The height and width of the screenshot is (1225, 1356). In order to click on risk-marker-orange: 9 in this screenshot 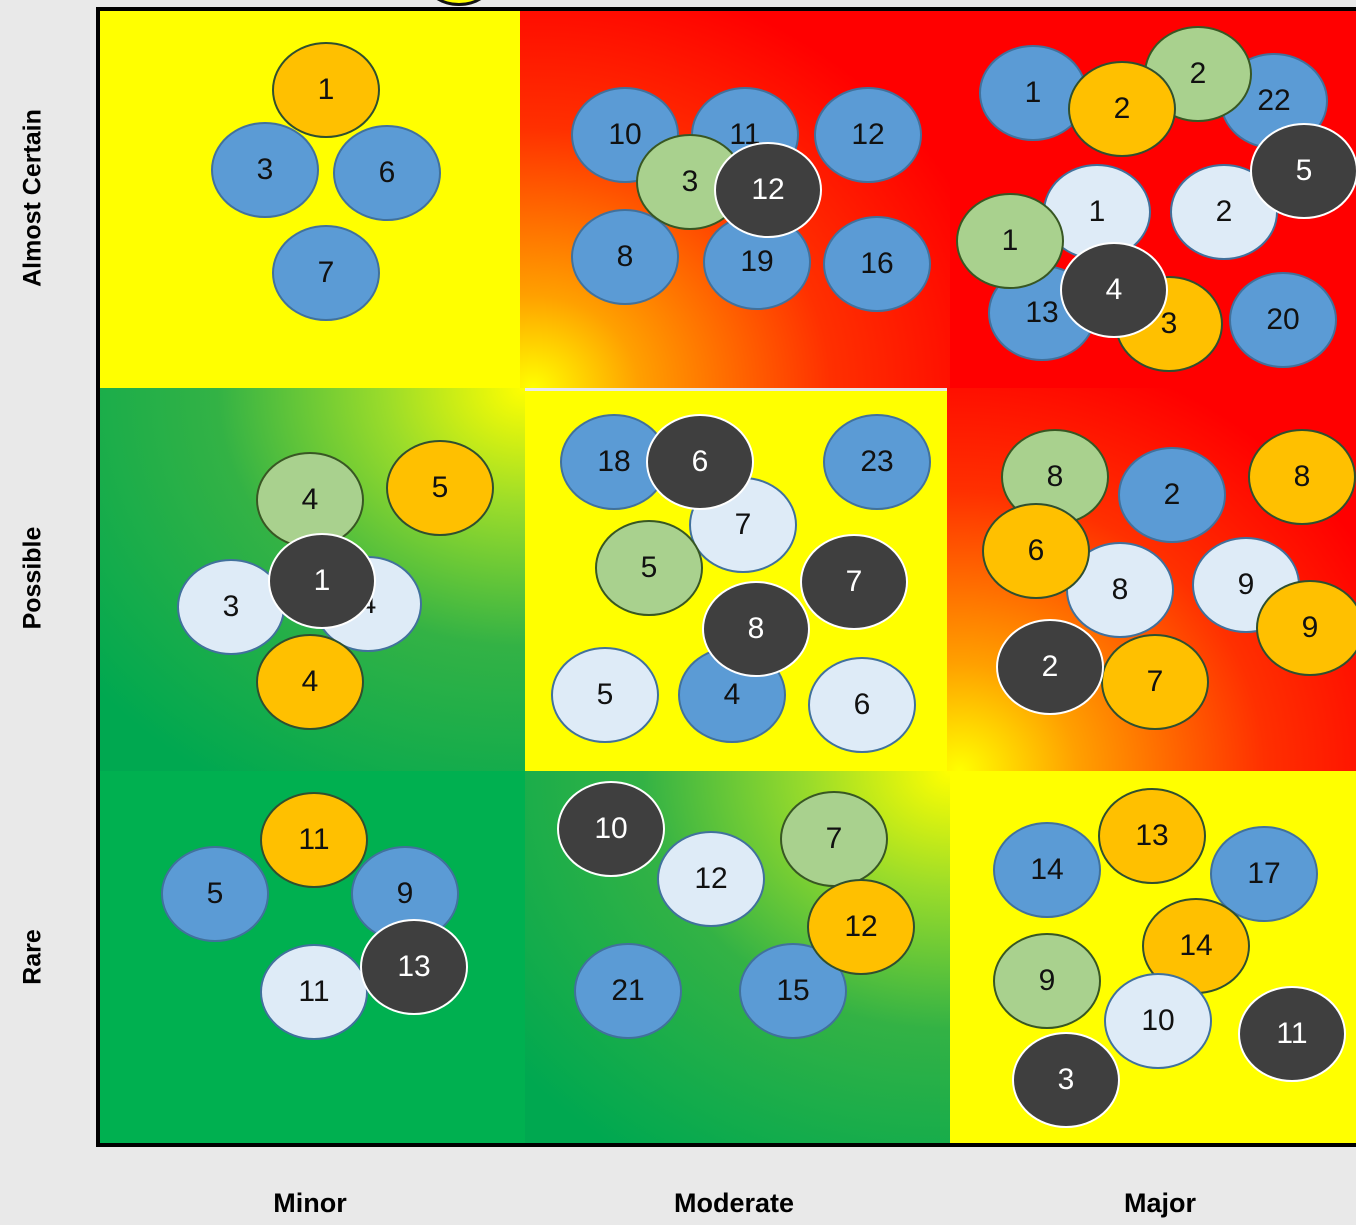, I will do `click(1306, 628)`.